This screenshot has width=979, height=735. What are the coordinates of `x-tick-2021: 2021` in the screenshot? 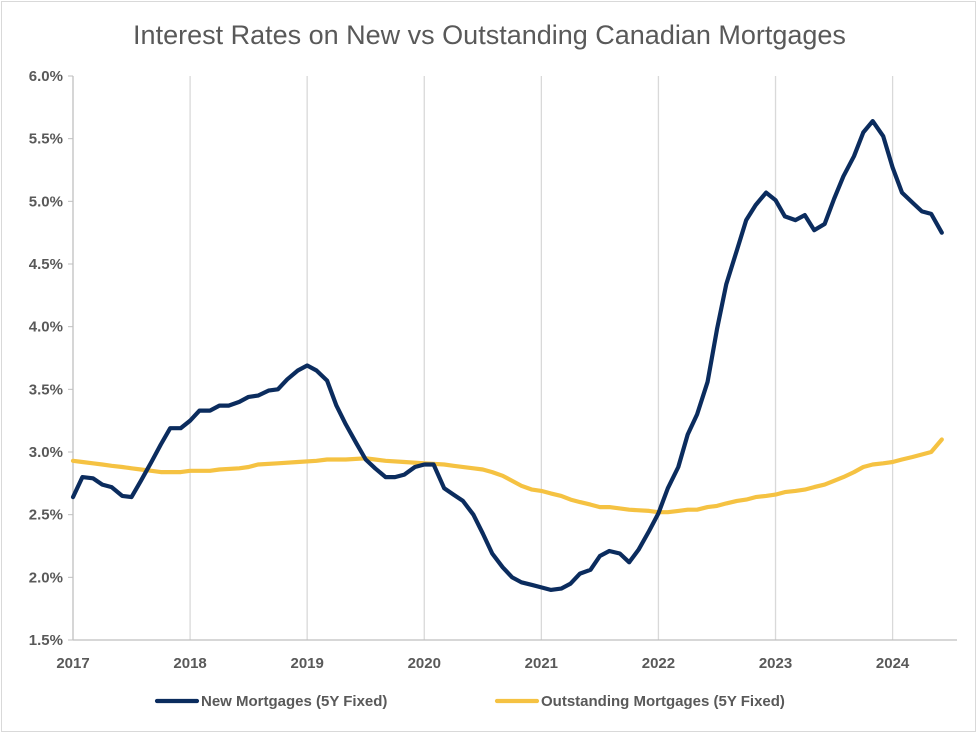 It's located at (541, 663).